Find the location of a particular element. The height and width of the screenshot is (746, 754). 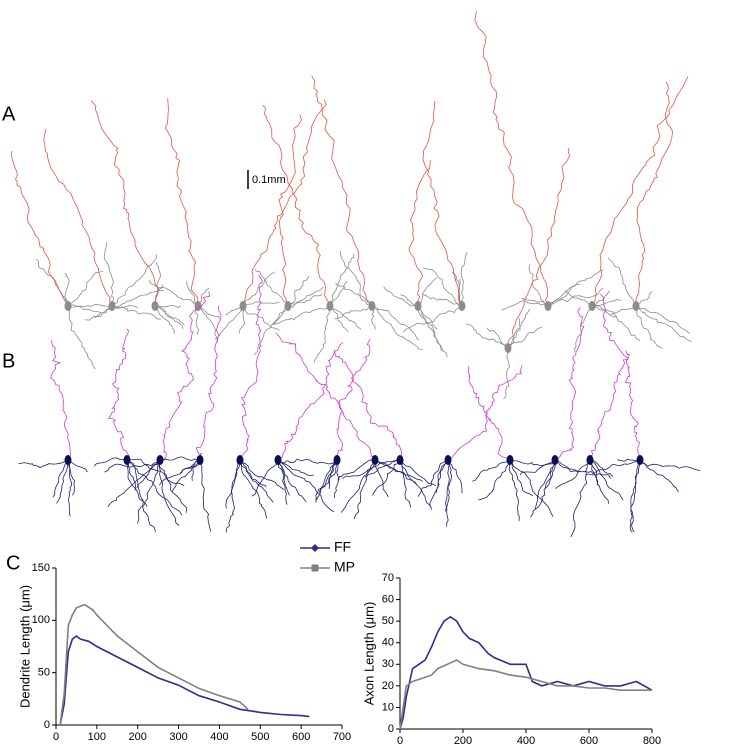

scale-bar-label: 0.1mm is located at coordinates (269, 180).